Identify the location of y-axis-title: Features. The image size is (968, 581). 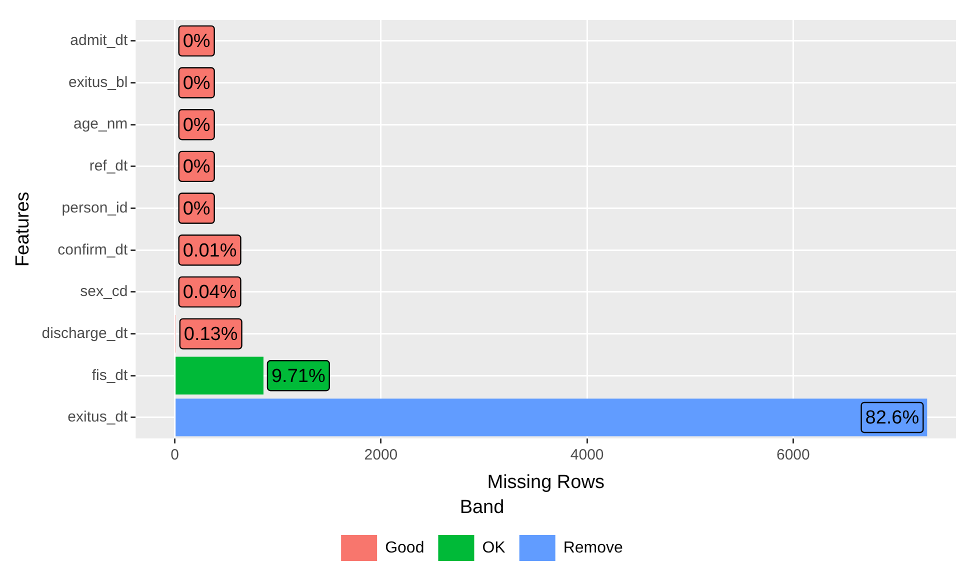
(23, 229).